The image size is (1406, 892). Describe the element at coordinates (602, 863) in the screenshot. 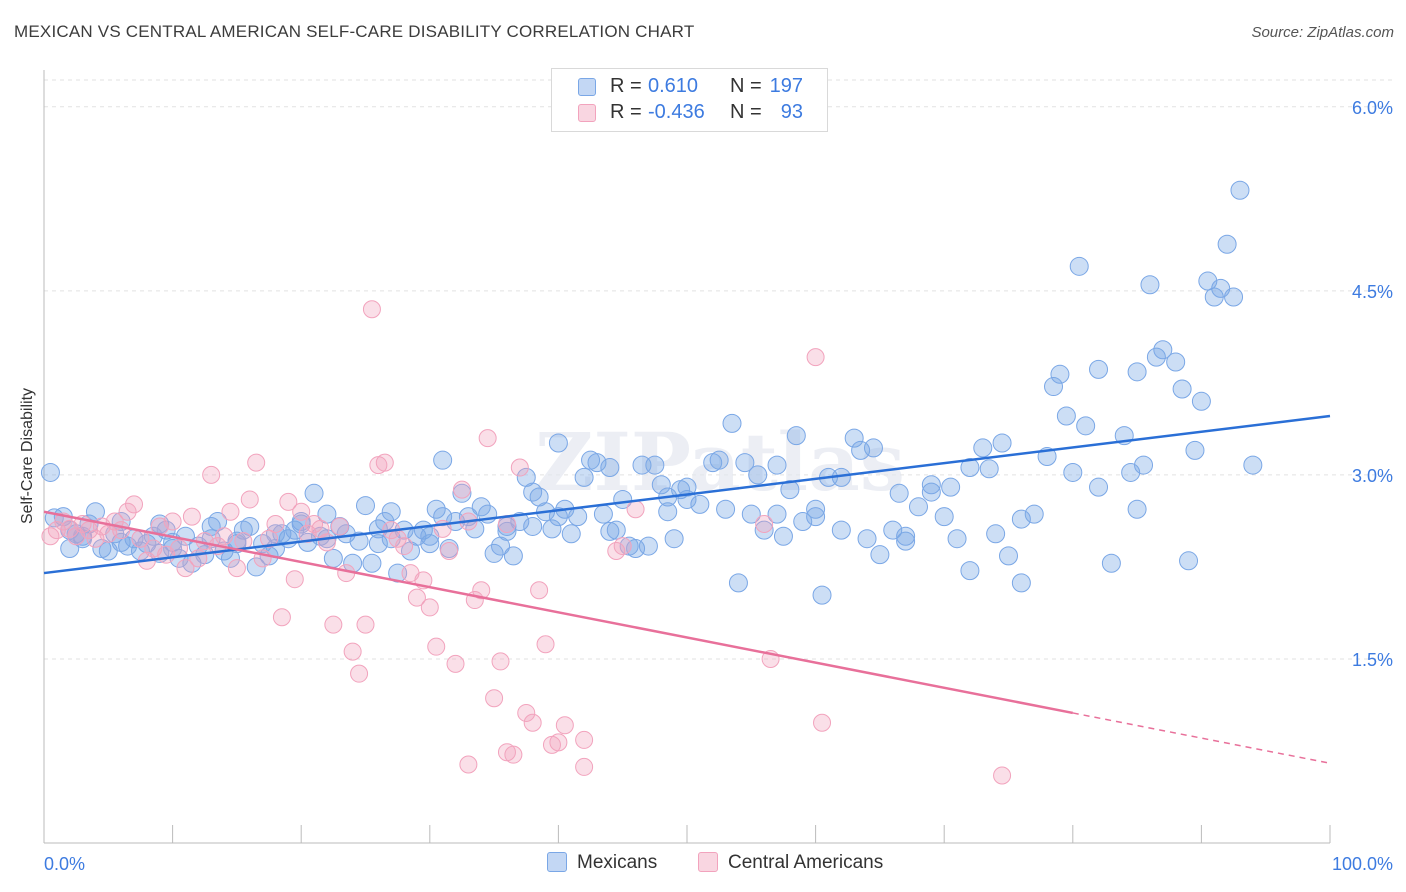

I see `legend-item-mexicans: Mexicans` at that location.